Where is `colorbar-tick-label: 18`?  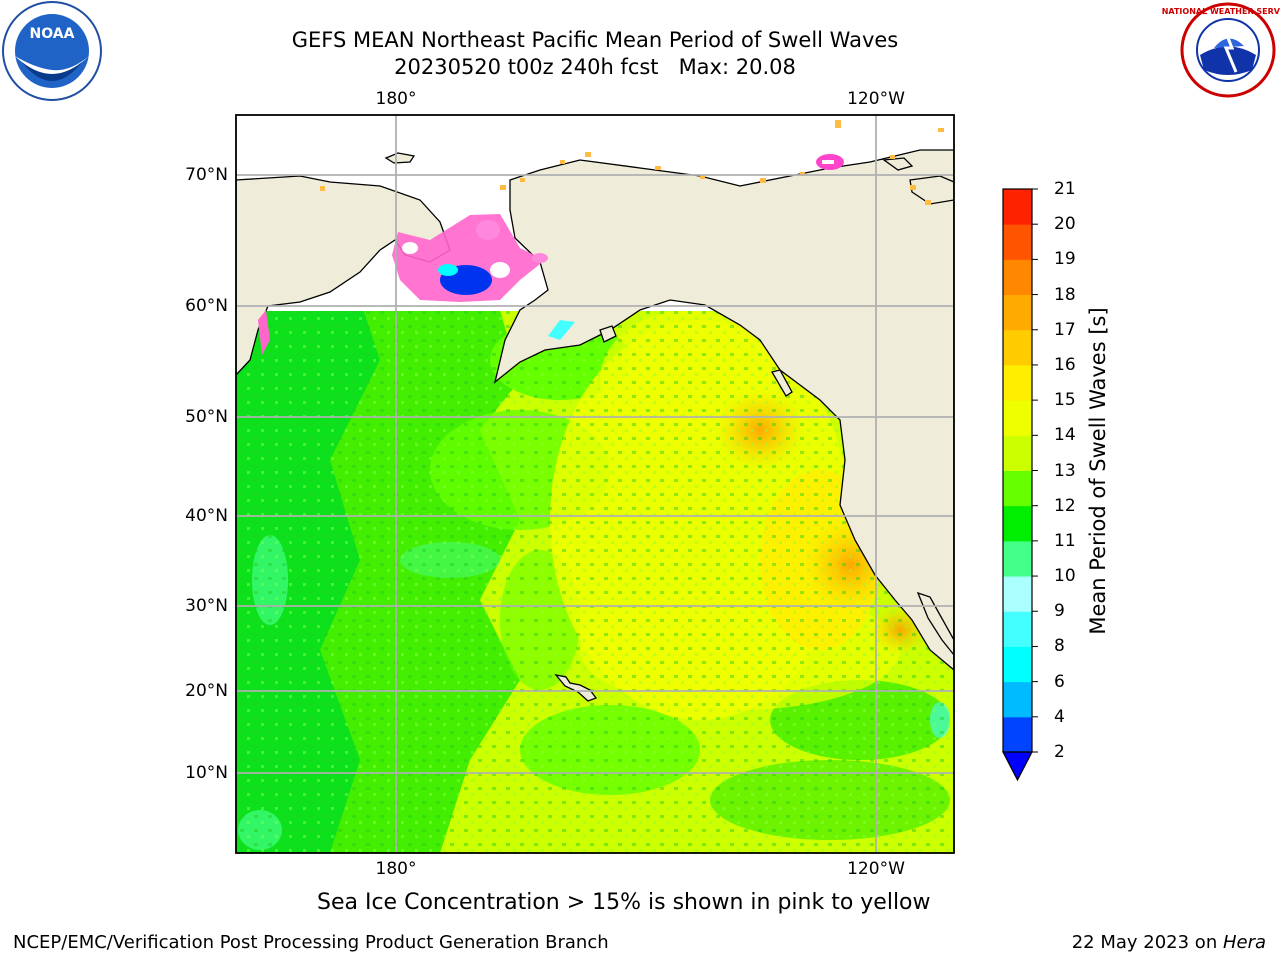 colorbar-tick-label: 18 is located at coordinates (1065, 294).